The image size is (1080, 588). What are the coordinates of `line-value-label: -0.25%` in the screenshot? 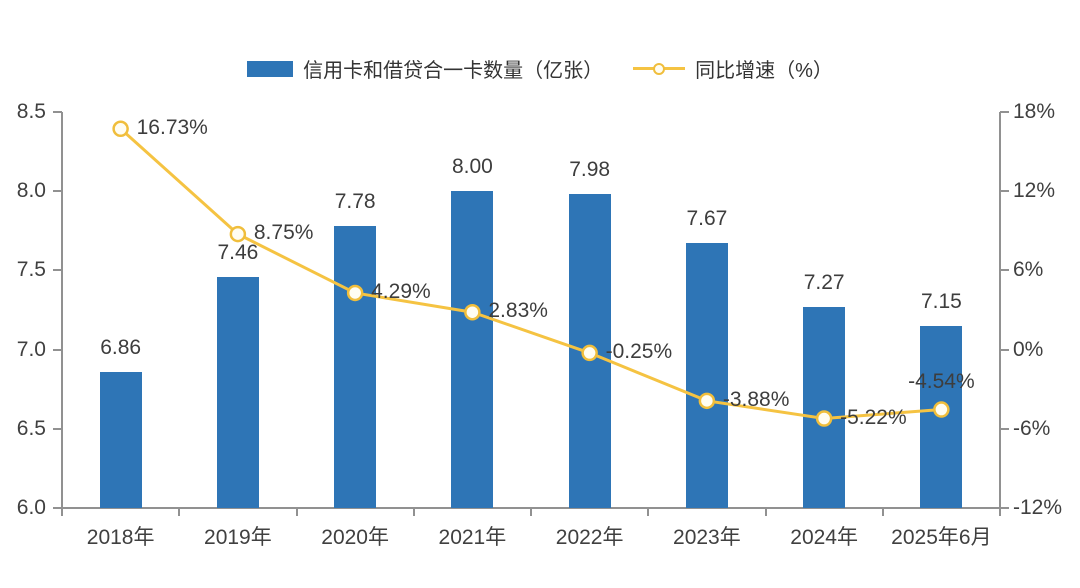 It's located at (639, 351).